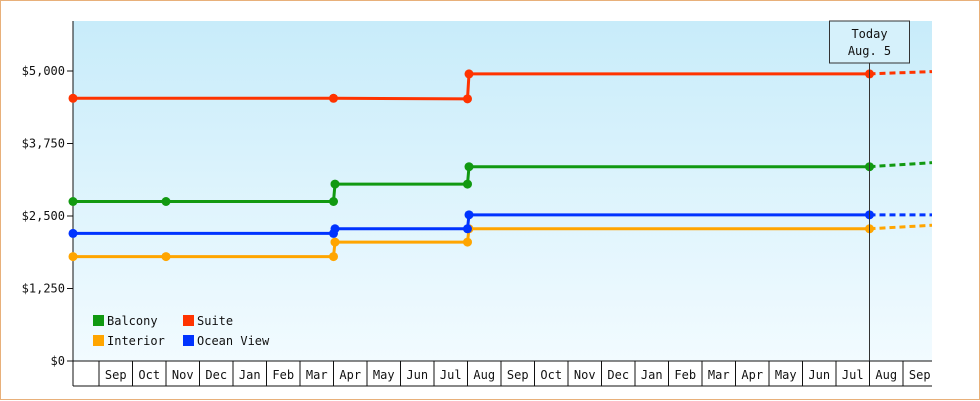 The height and width of the screenshot is (401, 980). Describe the element at coordinates (43, 144) in the screenshot. I see `y-tick-label: $3,750` at that location.